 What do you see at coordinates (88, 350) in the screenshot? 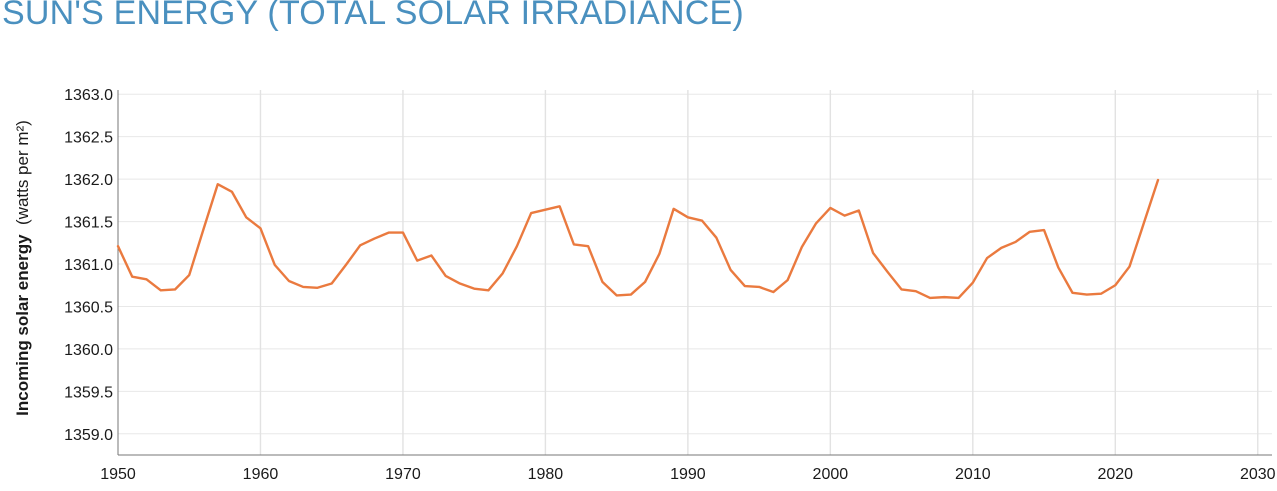
I see `y-tick-label: 1360.0` at bounding box center [88, 350].